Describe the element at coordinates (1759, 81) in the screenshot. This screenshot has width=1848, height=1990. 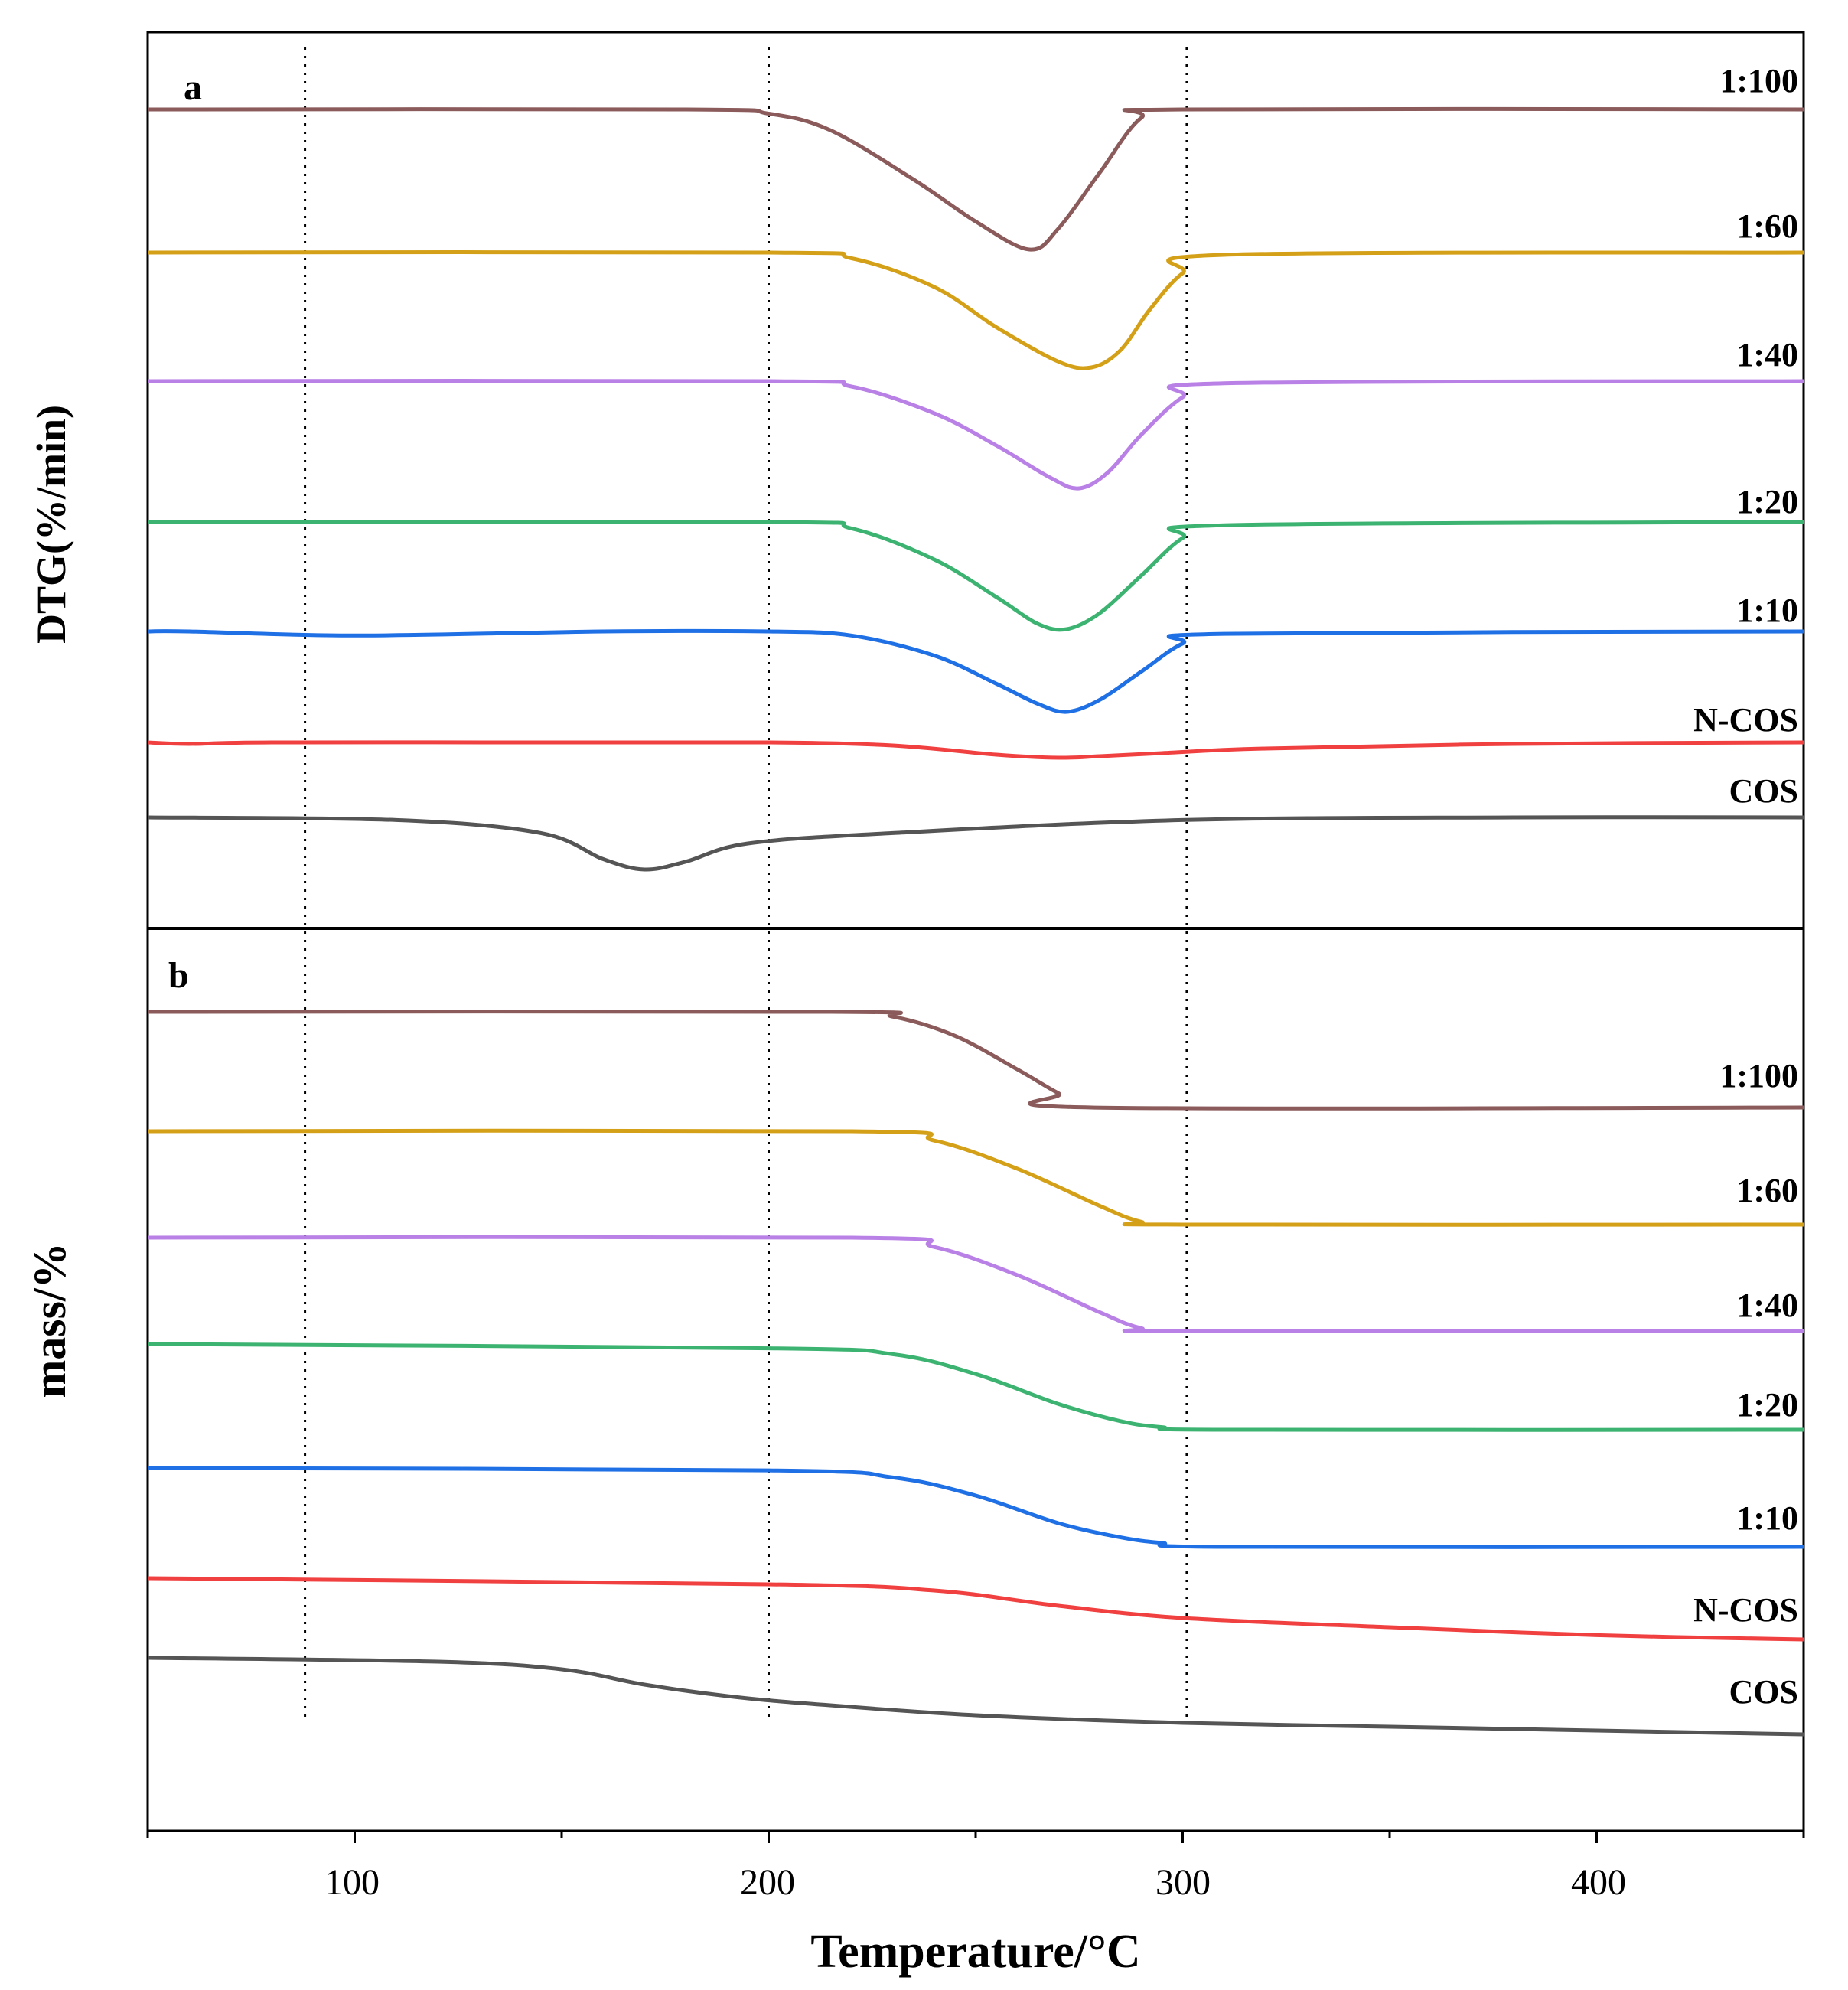
I see `series-label-a: 1:100` at that location.